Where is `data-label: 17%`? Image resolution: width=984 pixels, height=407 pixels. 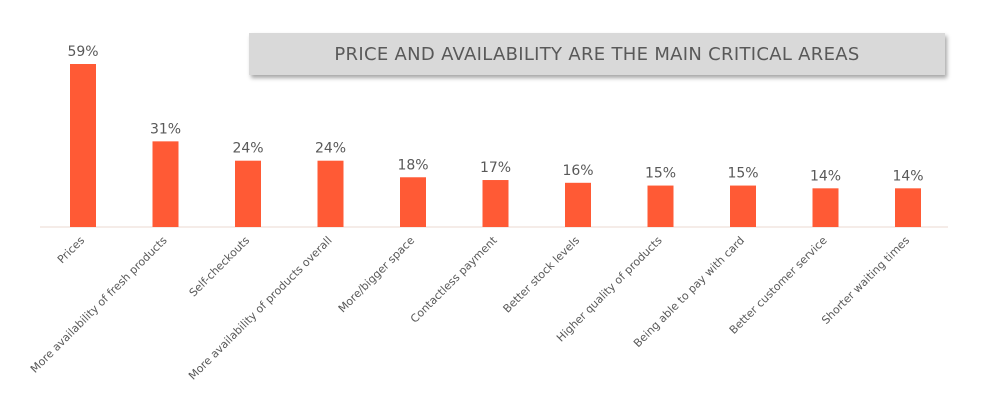
data-label: 17% is located at coordinates (495, 168).